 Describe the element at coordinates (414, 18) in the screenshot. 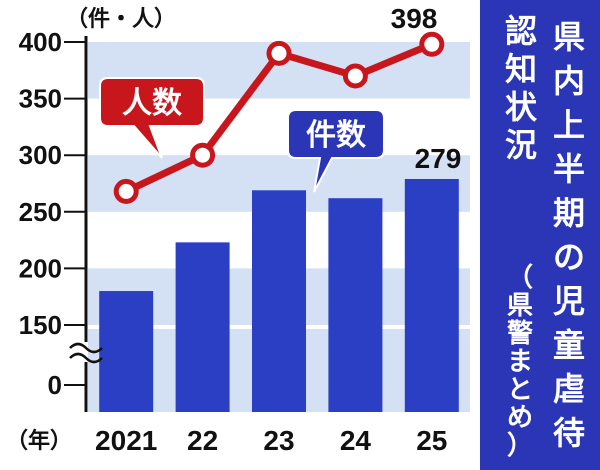

I see `line-data-label-2025: 398` at that location.